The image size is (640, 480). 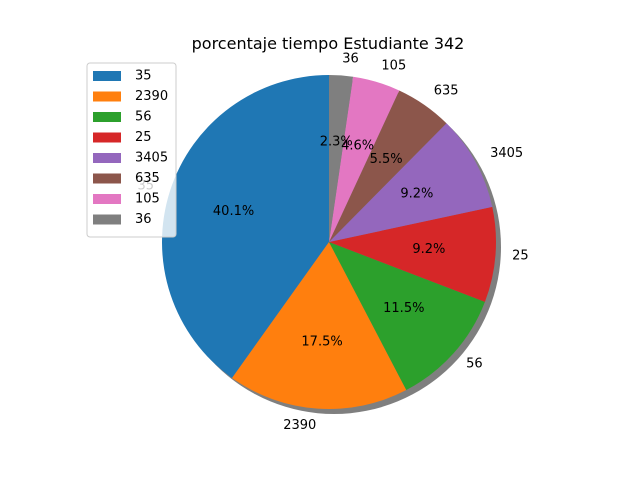 What do you see at coordinates (506, 153) in the screenshot?
I see `slice-label-3405: 3405` at bounding box center [506, 153].